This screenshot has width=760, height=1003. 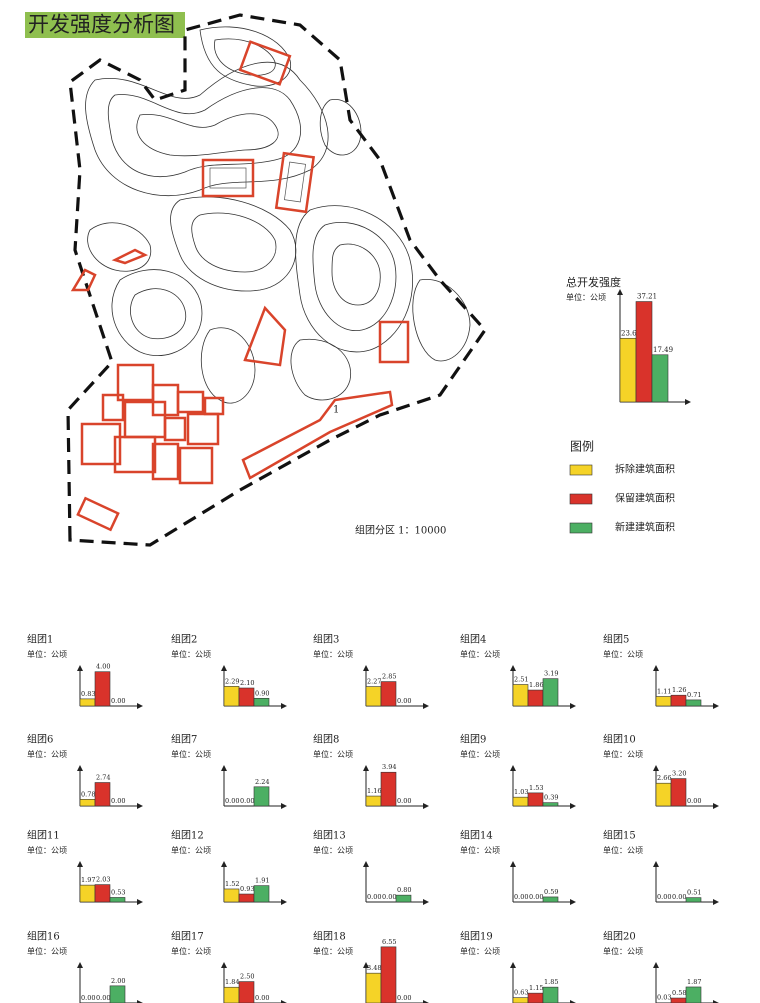 I want to click on value-label: 2.50, so click(x=247, y=977).